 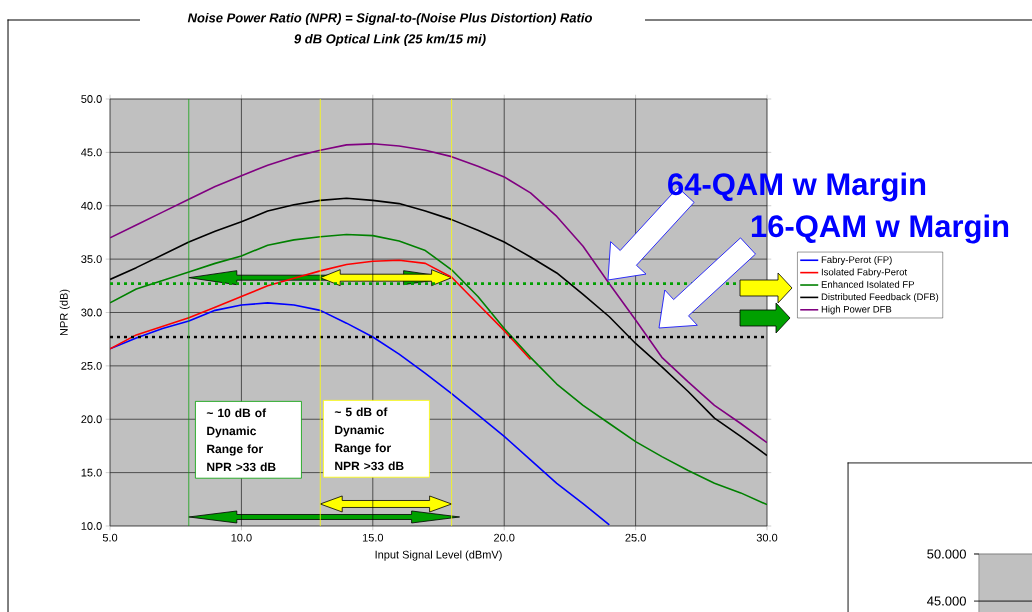 What do you see at coordinates (91, 472) in the screenshot?
I see `y-tick-label: 15.0` at bounding box center [91, 472].